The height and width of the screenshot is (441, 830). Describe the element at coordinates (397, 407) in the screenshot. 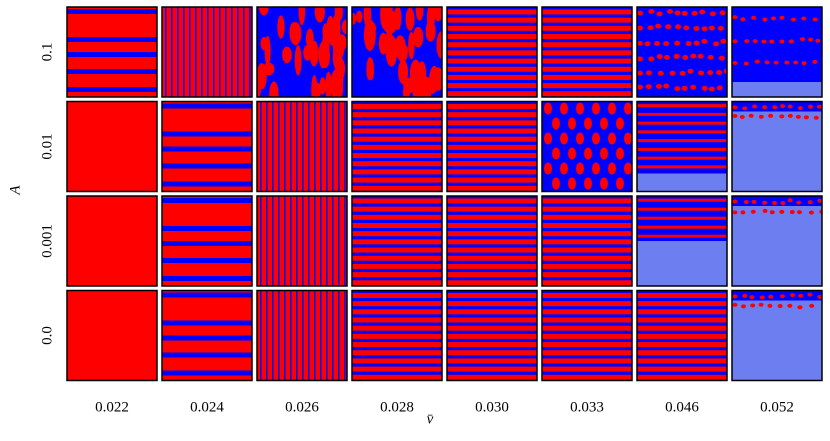

I see `column-label: 0.028` at that location.